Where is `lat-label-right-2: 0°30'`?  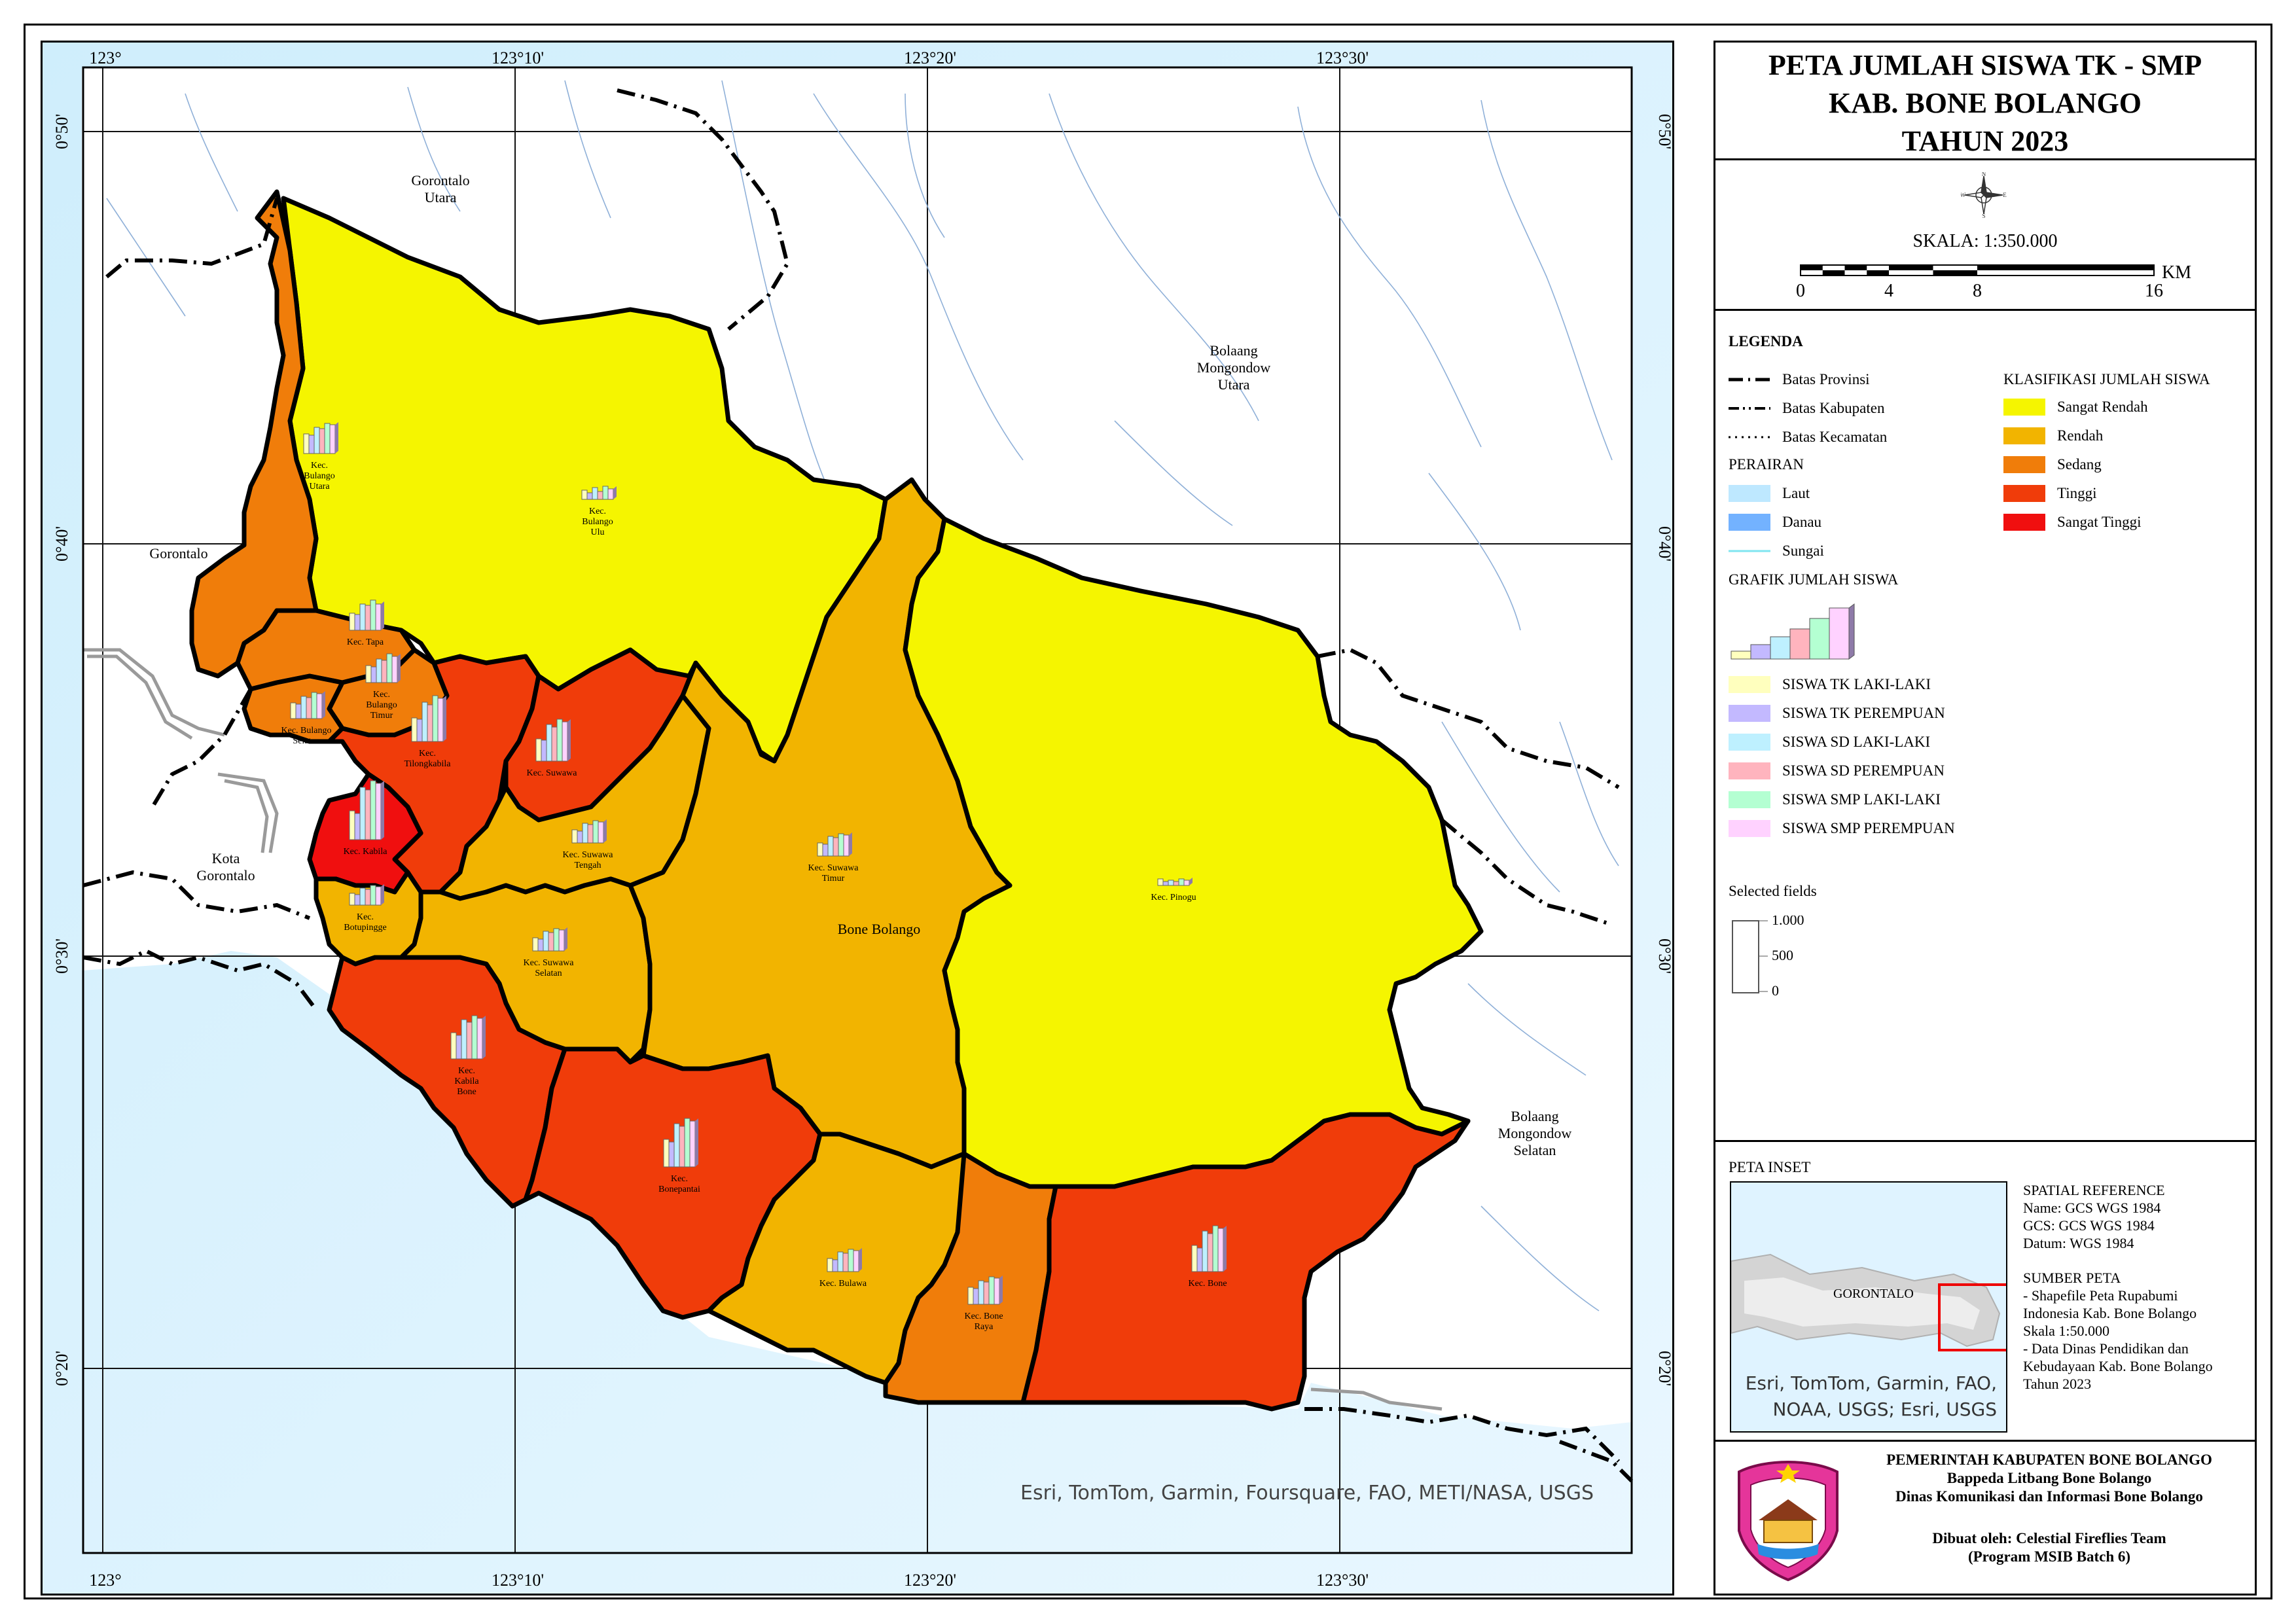
lat-label-right-2: 0°30' is located at coordinates (1663, 956).